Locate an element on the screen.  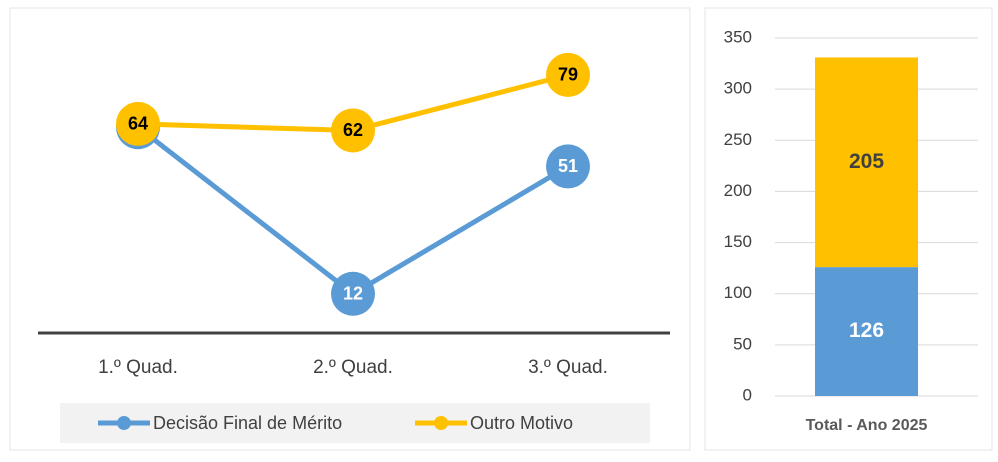
y-tick-label: 150 is located at coordinates (738, 241).